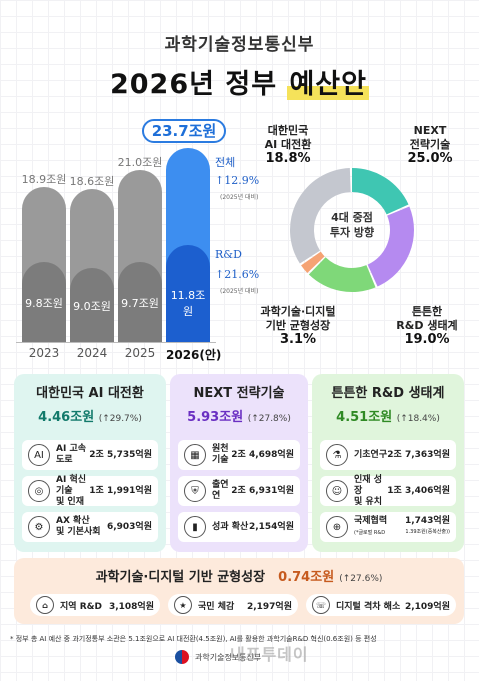  I want to click on item-name: AX 확산 및 기본사회, so click(81, 527).